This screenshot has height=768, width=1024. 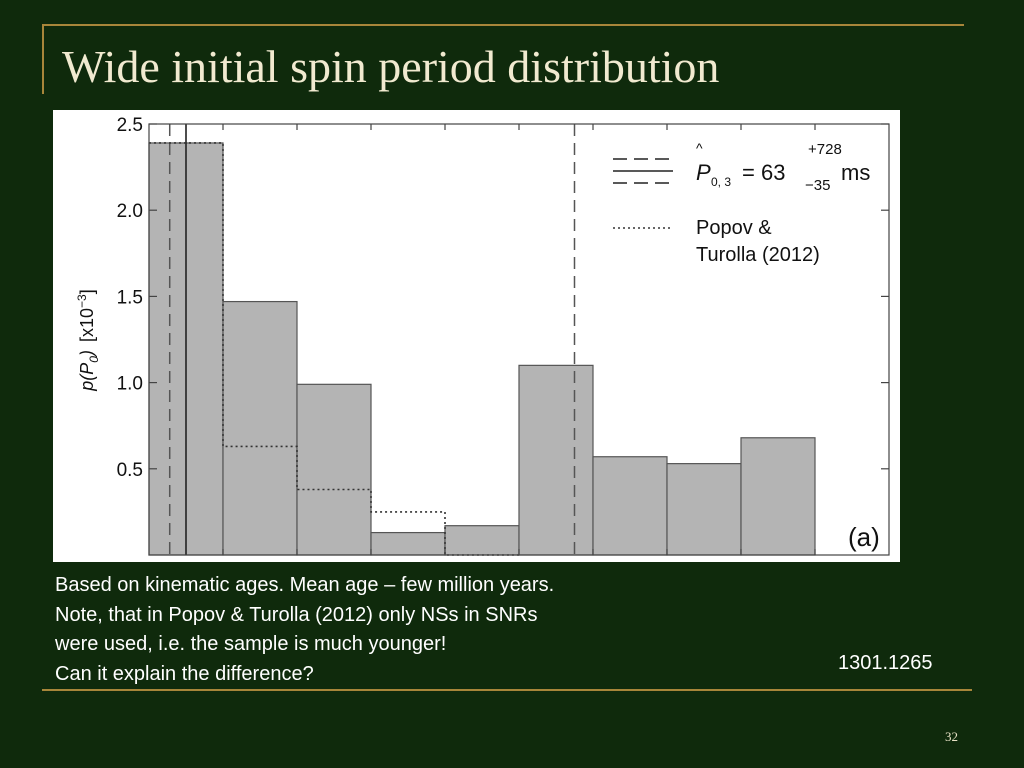 What do you see at coordinates (503, 25) in the screenshot?
I see `top-rule` at bounding box center [503, 25].